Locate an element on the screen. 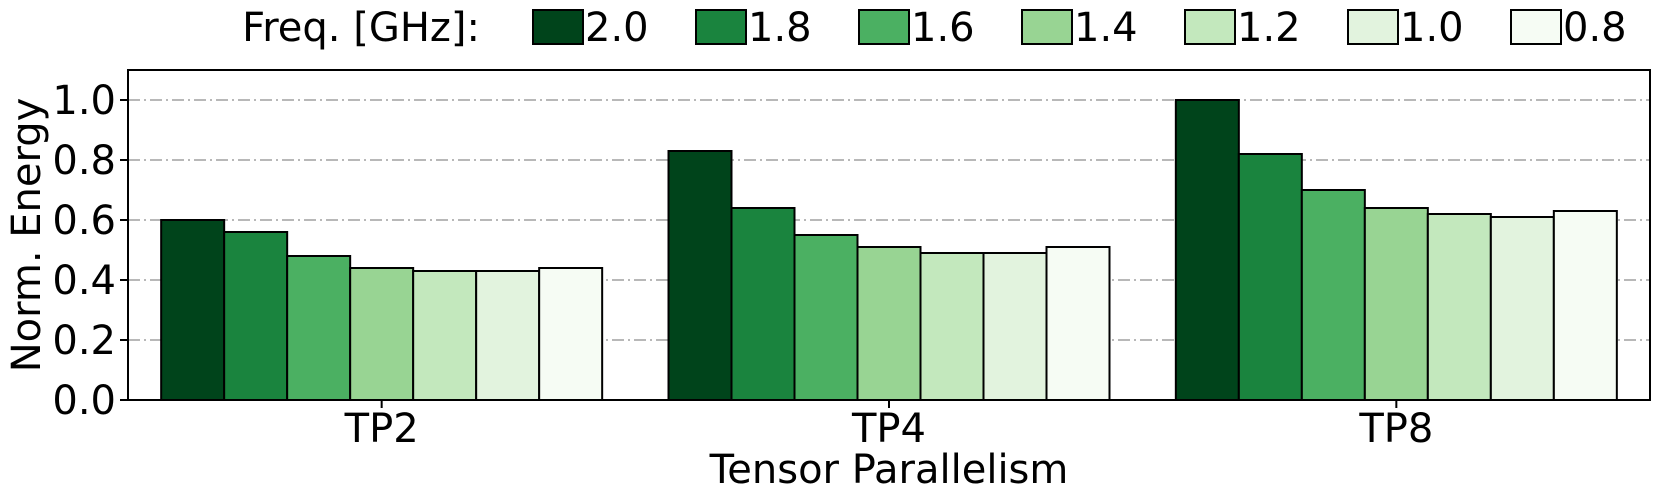  legend-label: 1.8 is located at coordinates (780, 28).